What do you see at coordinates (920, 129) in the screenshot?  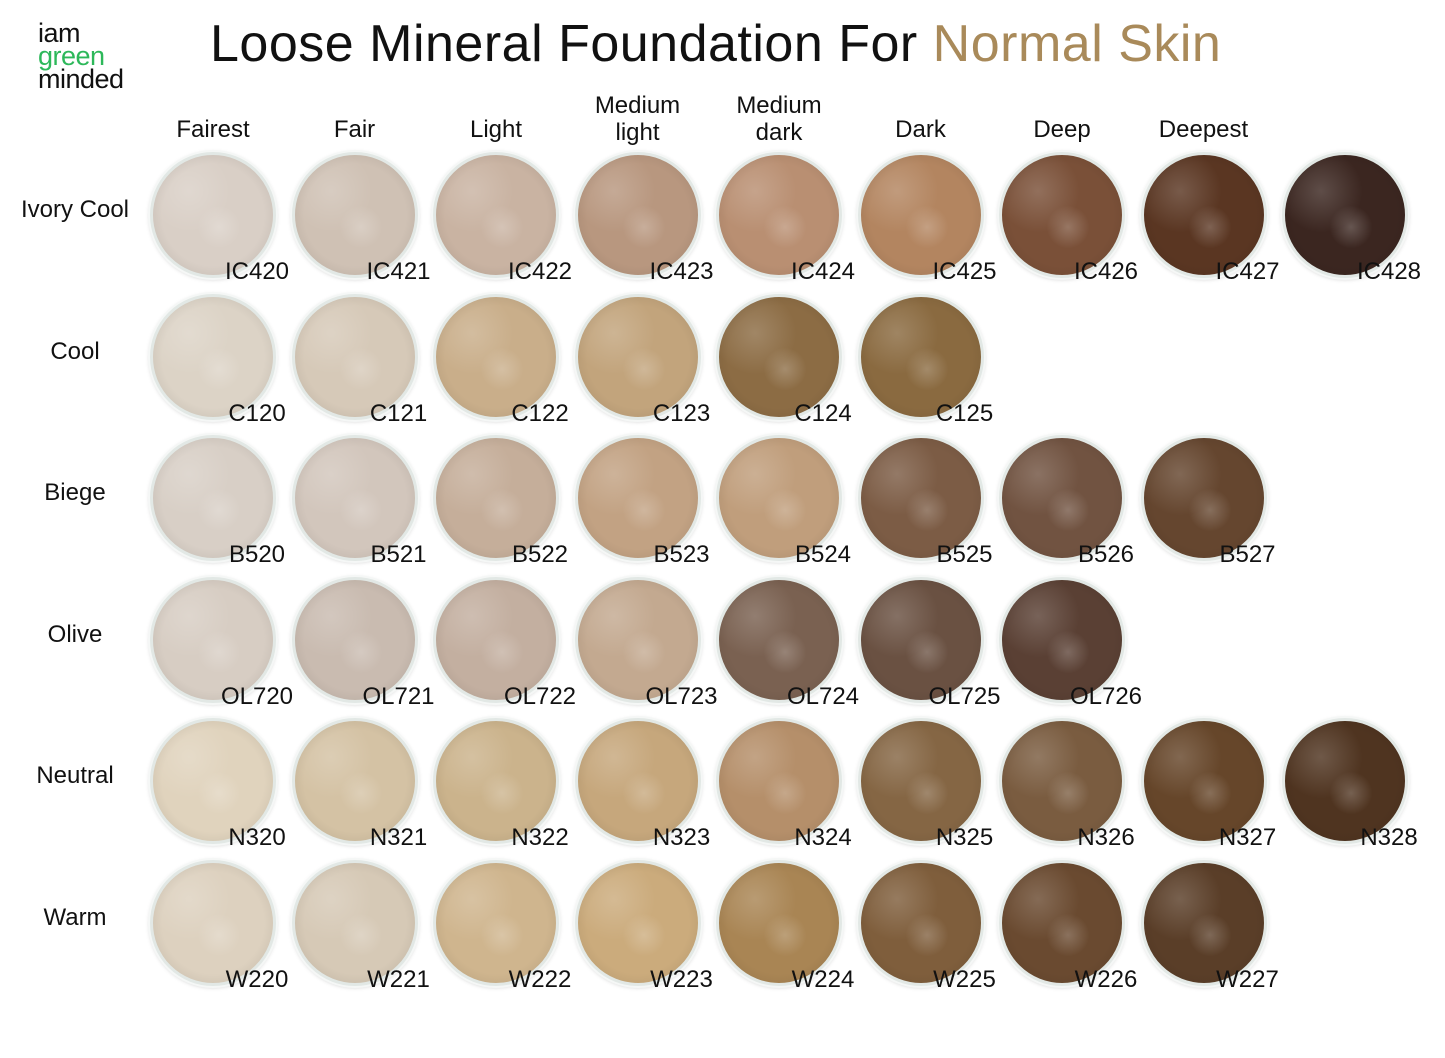 I see `column-header: Dark` at bounding box center [920, 129].